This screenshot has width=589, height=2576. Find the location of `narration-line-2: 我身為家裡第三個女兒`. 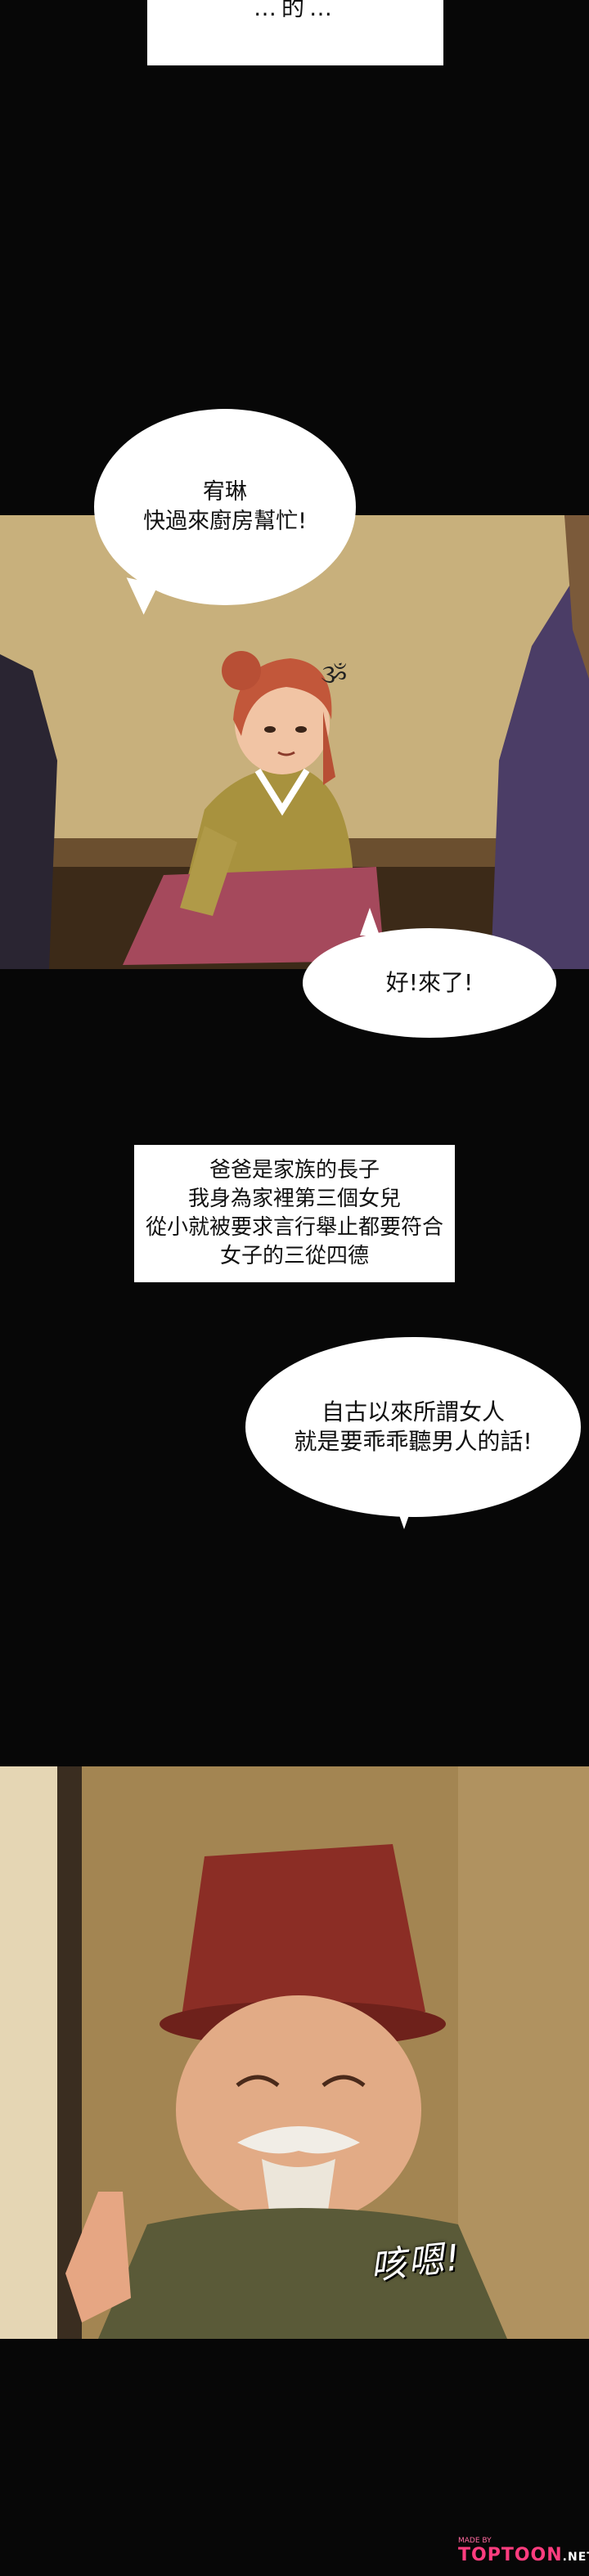

narration-line-2: 我身為家裡第三個女兒 is located at coordinates (294, 1199).